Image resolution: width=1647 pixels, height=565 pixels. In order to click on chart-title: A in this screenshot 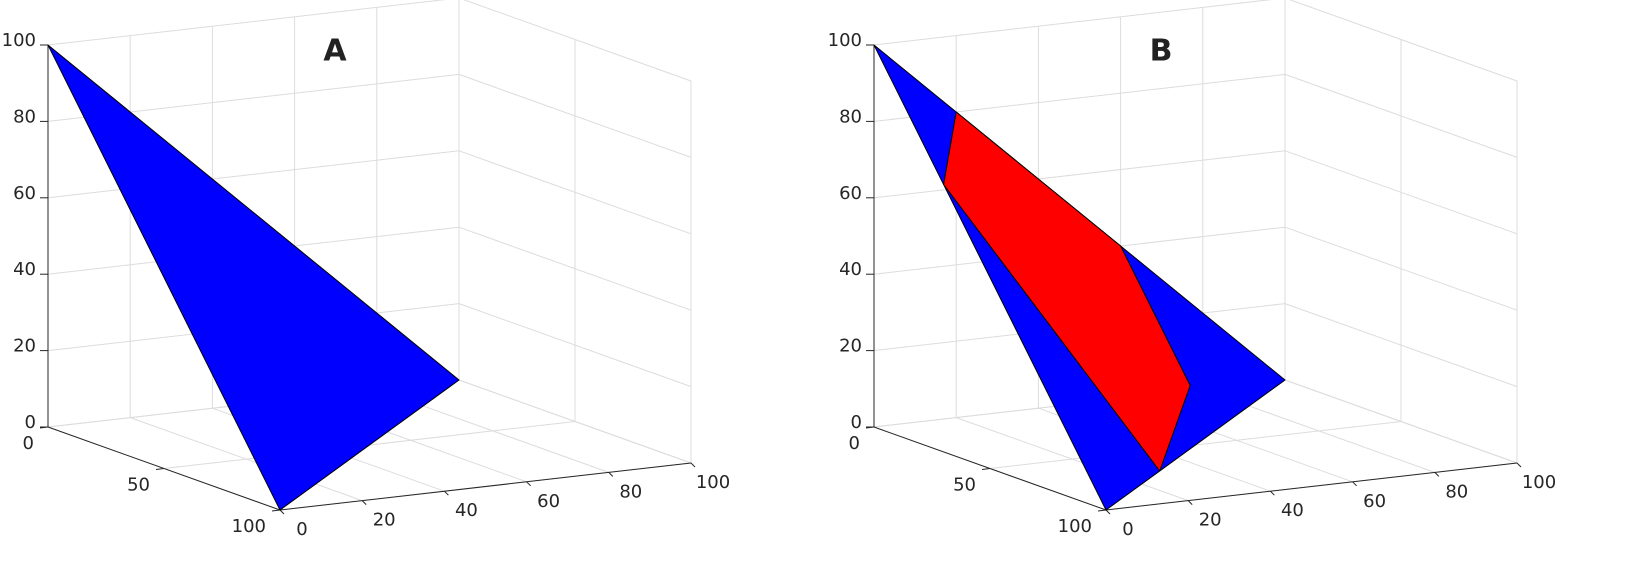, I will do `click(335, 51)`.